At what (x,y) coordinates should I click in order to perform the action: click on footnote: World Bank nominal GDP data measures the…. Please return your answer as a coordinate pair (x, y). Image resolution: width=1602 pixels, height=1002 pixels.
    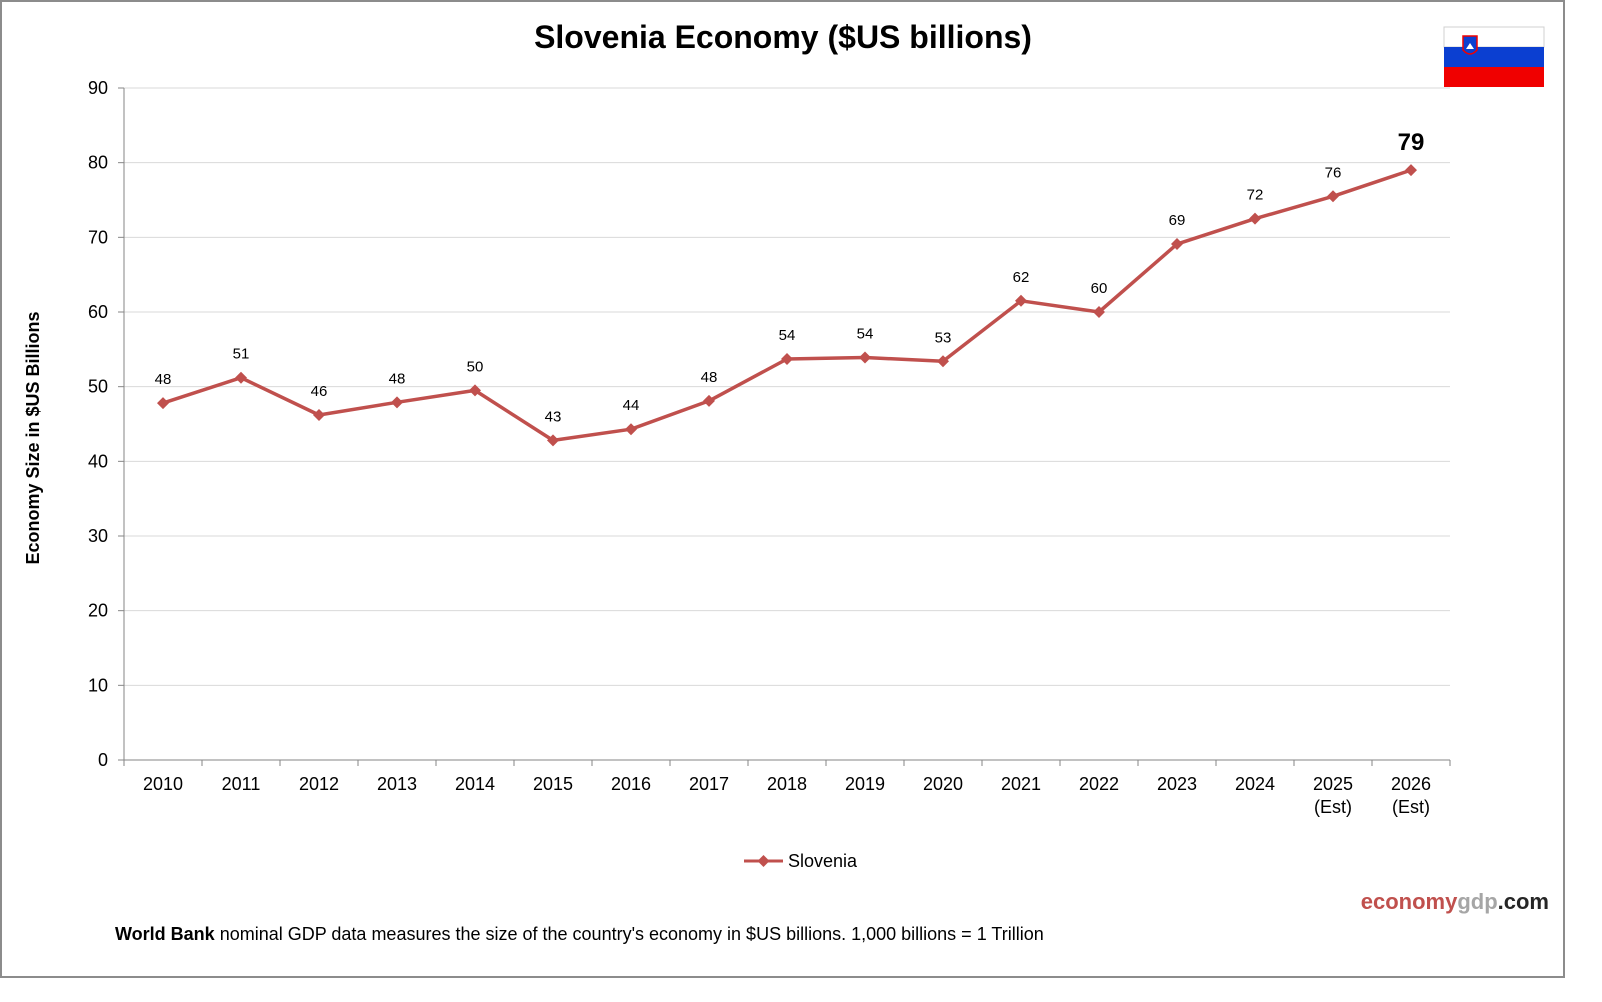
    Looking at the image, I should click on (579, 934).